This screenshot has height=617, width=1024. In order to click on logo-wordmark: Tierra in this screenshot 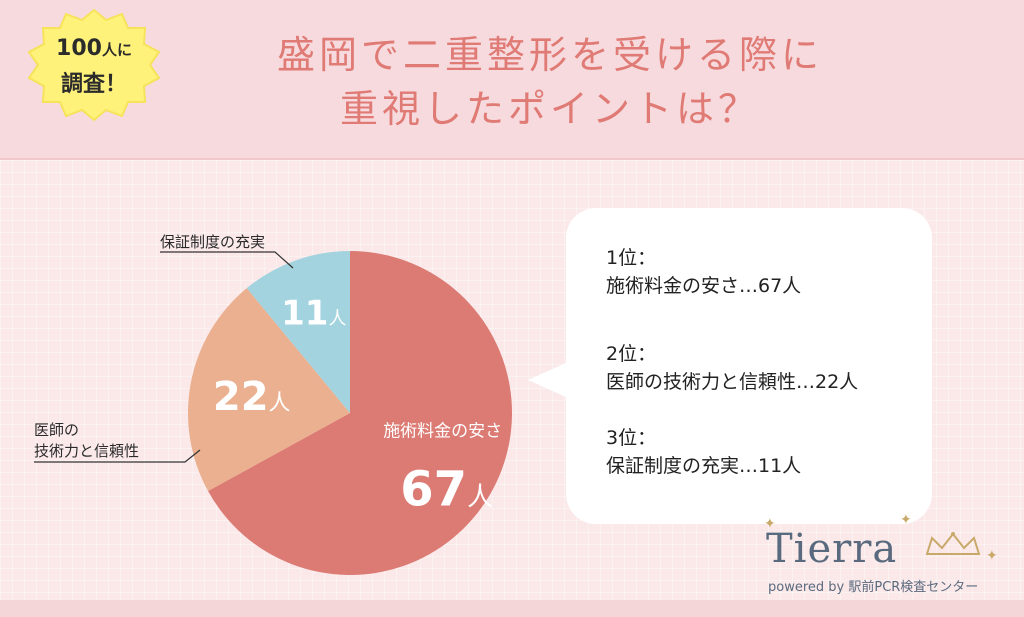, I will do `click(832, 549)`.